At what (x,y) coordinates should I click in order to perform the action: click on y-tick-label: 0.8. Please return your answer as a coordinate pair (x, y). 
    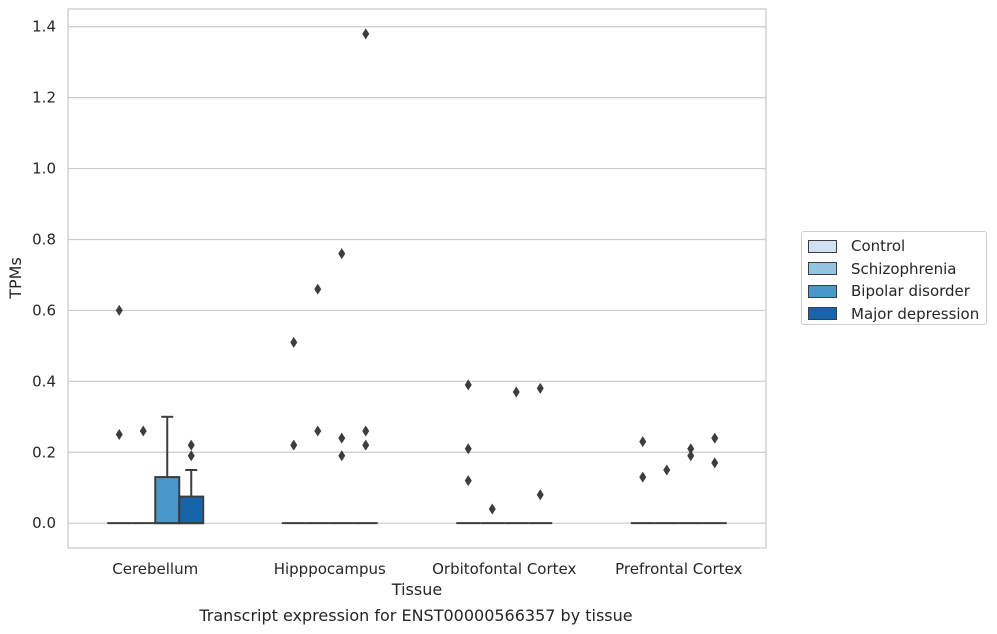
    Looking at the image, I should click on (44, 239).